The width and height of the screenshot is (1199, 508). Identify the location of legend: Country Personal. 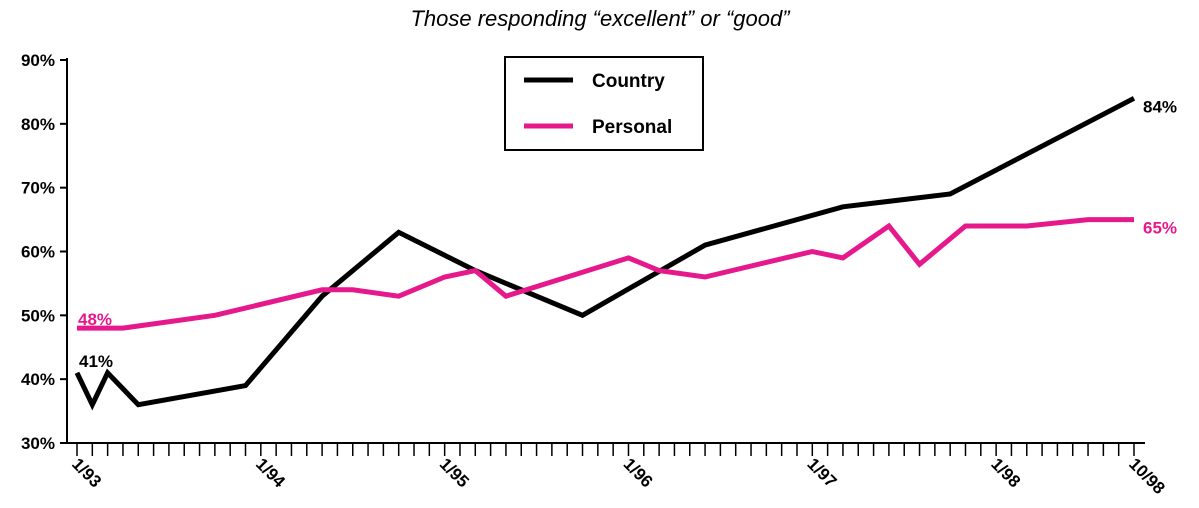
(604, 103).